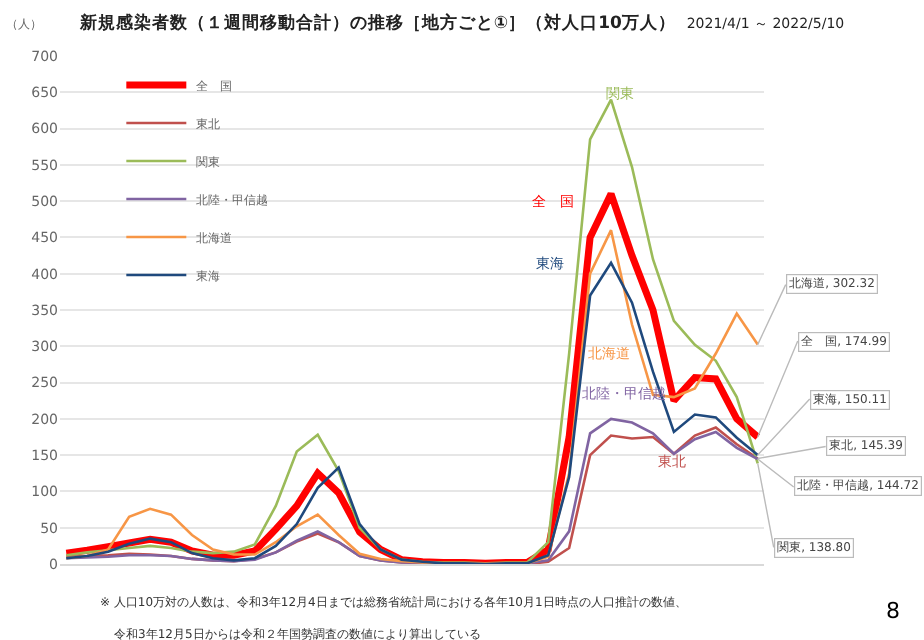 This screenshot has height=640, width=924. I want to click on chart-title: 新規感染者数（１週間移動合計）の推移［地方ごと①］（対人口10万人）, so click(376, 22).